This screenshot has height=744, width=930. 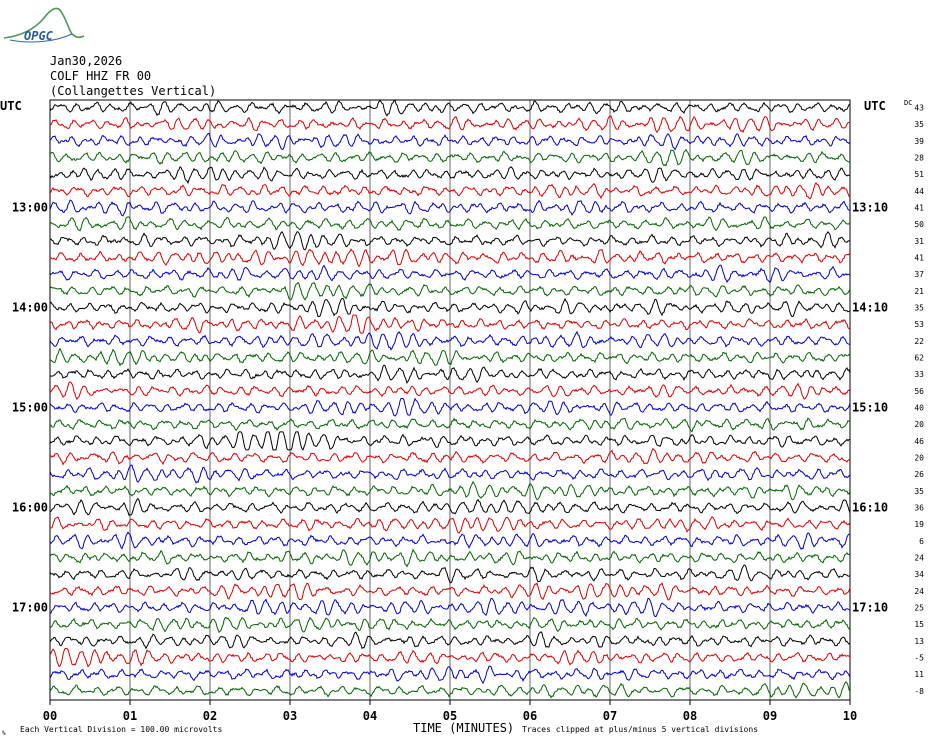 I want to click on dc-offset-label: 19, so click(x=919, y=524).